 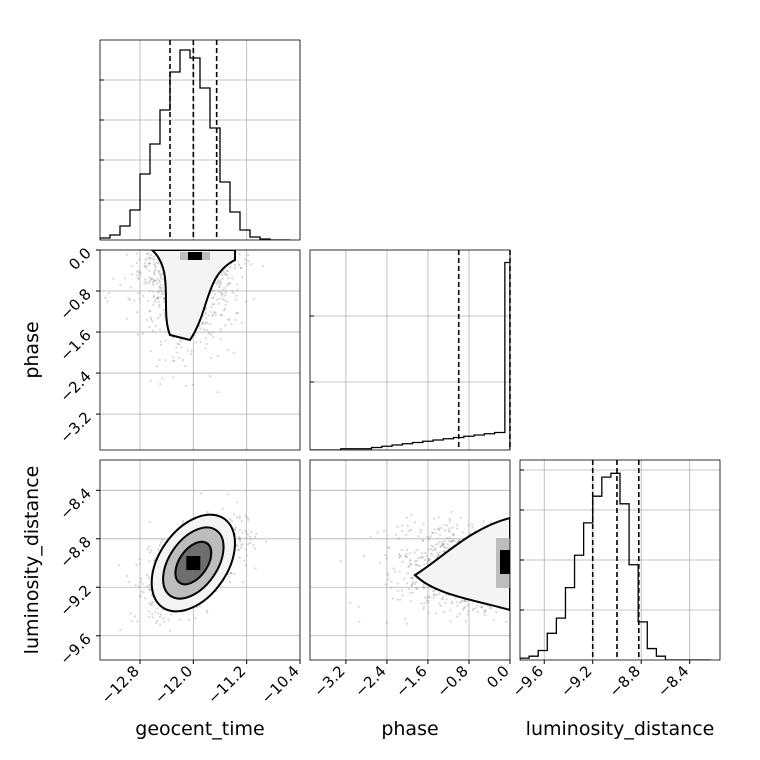 What do you see at coordinates (200, 560) in the screenshot?
I see `joint-panel-geocent_time-luminosity_distance` at bounding box center [200, 560].